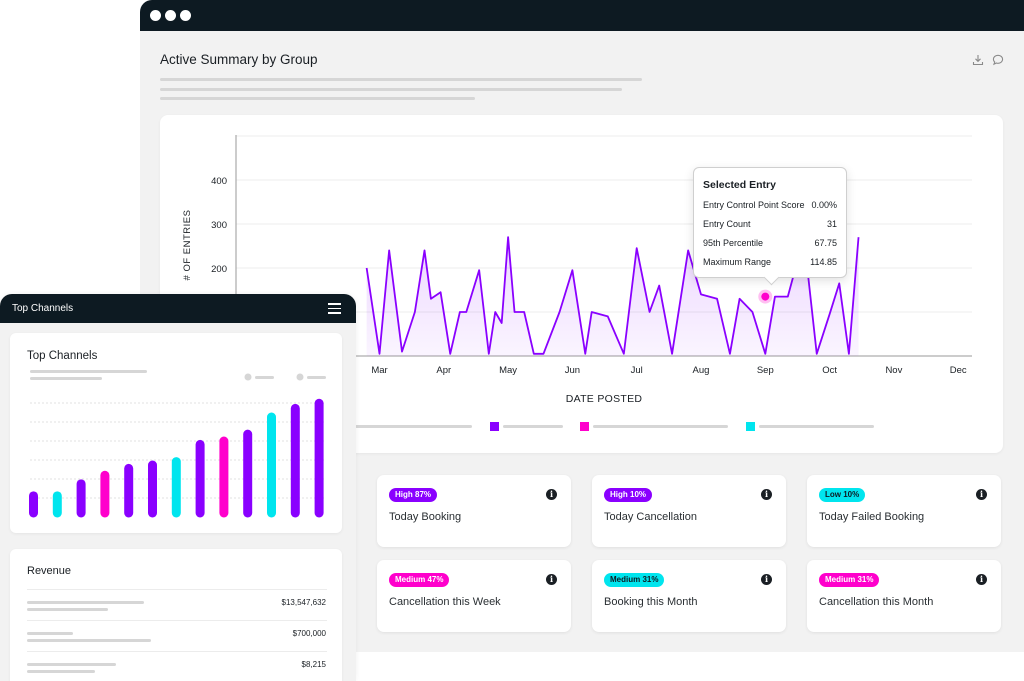 Image resolution: width=1024 pixels, height=681 pixels. What do you see at coordinates (379, 370) in the screenshot?
I see `x-tick-label: Mar` at bounding box center [379, 370].